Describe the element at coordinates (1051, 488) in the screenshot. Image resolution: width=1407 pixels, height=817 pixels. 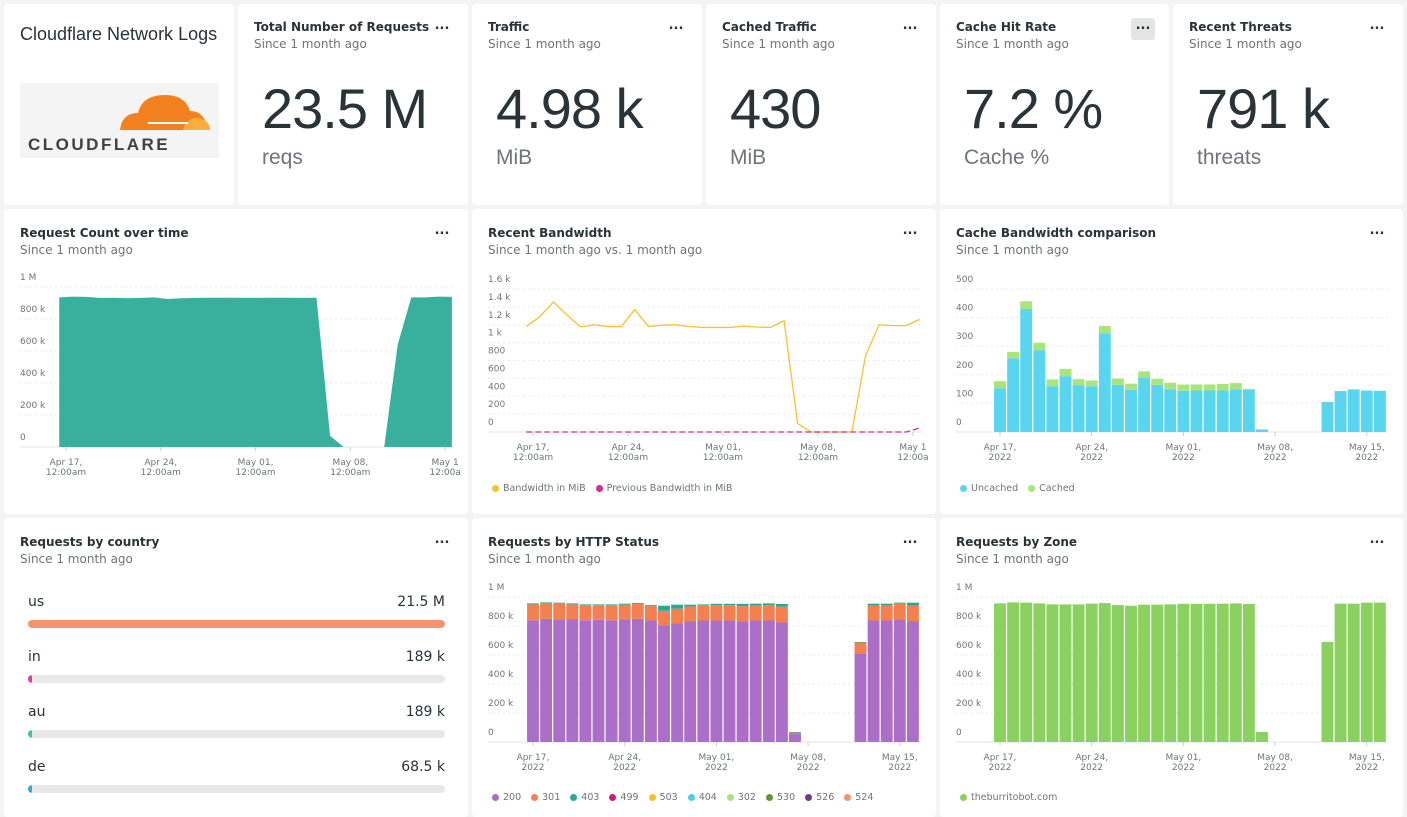
I see `legend-item: Cached` at that location.